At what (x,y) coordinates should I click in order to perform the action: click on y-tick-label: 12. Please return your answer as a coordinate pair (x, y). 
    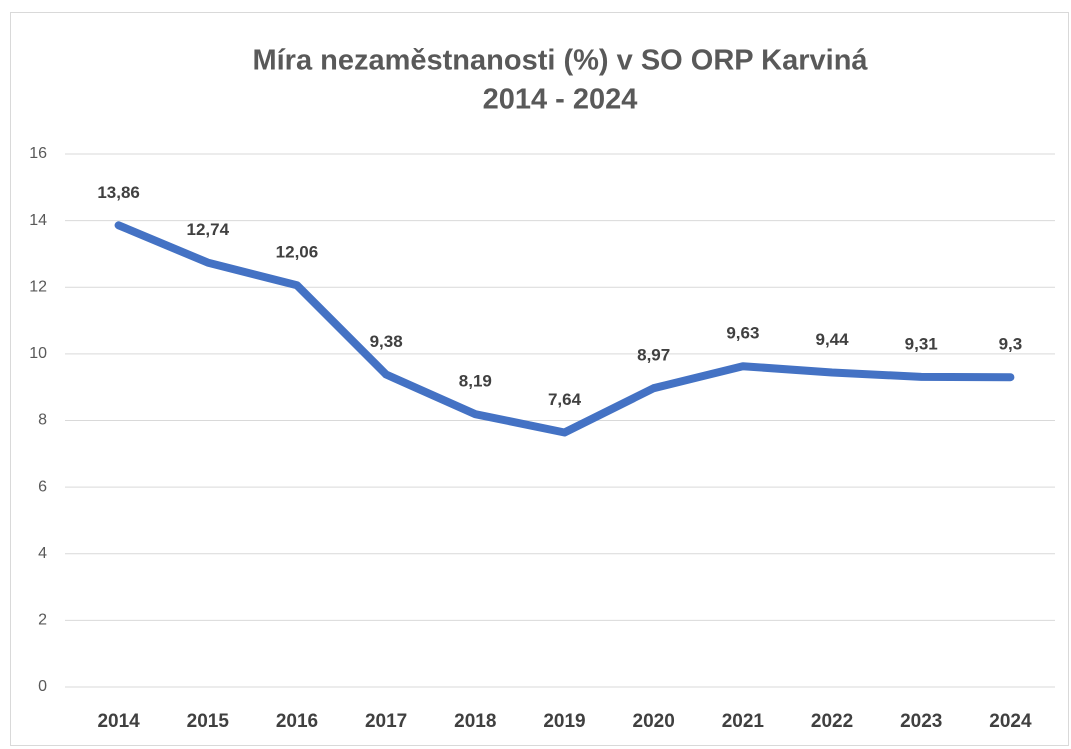
    Looking at the image, I should click on (38, 286).